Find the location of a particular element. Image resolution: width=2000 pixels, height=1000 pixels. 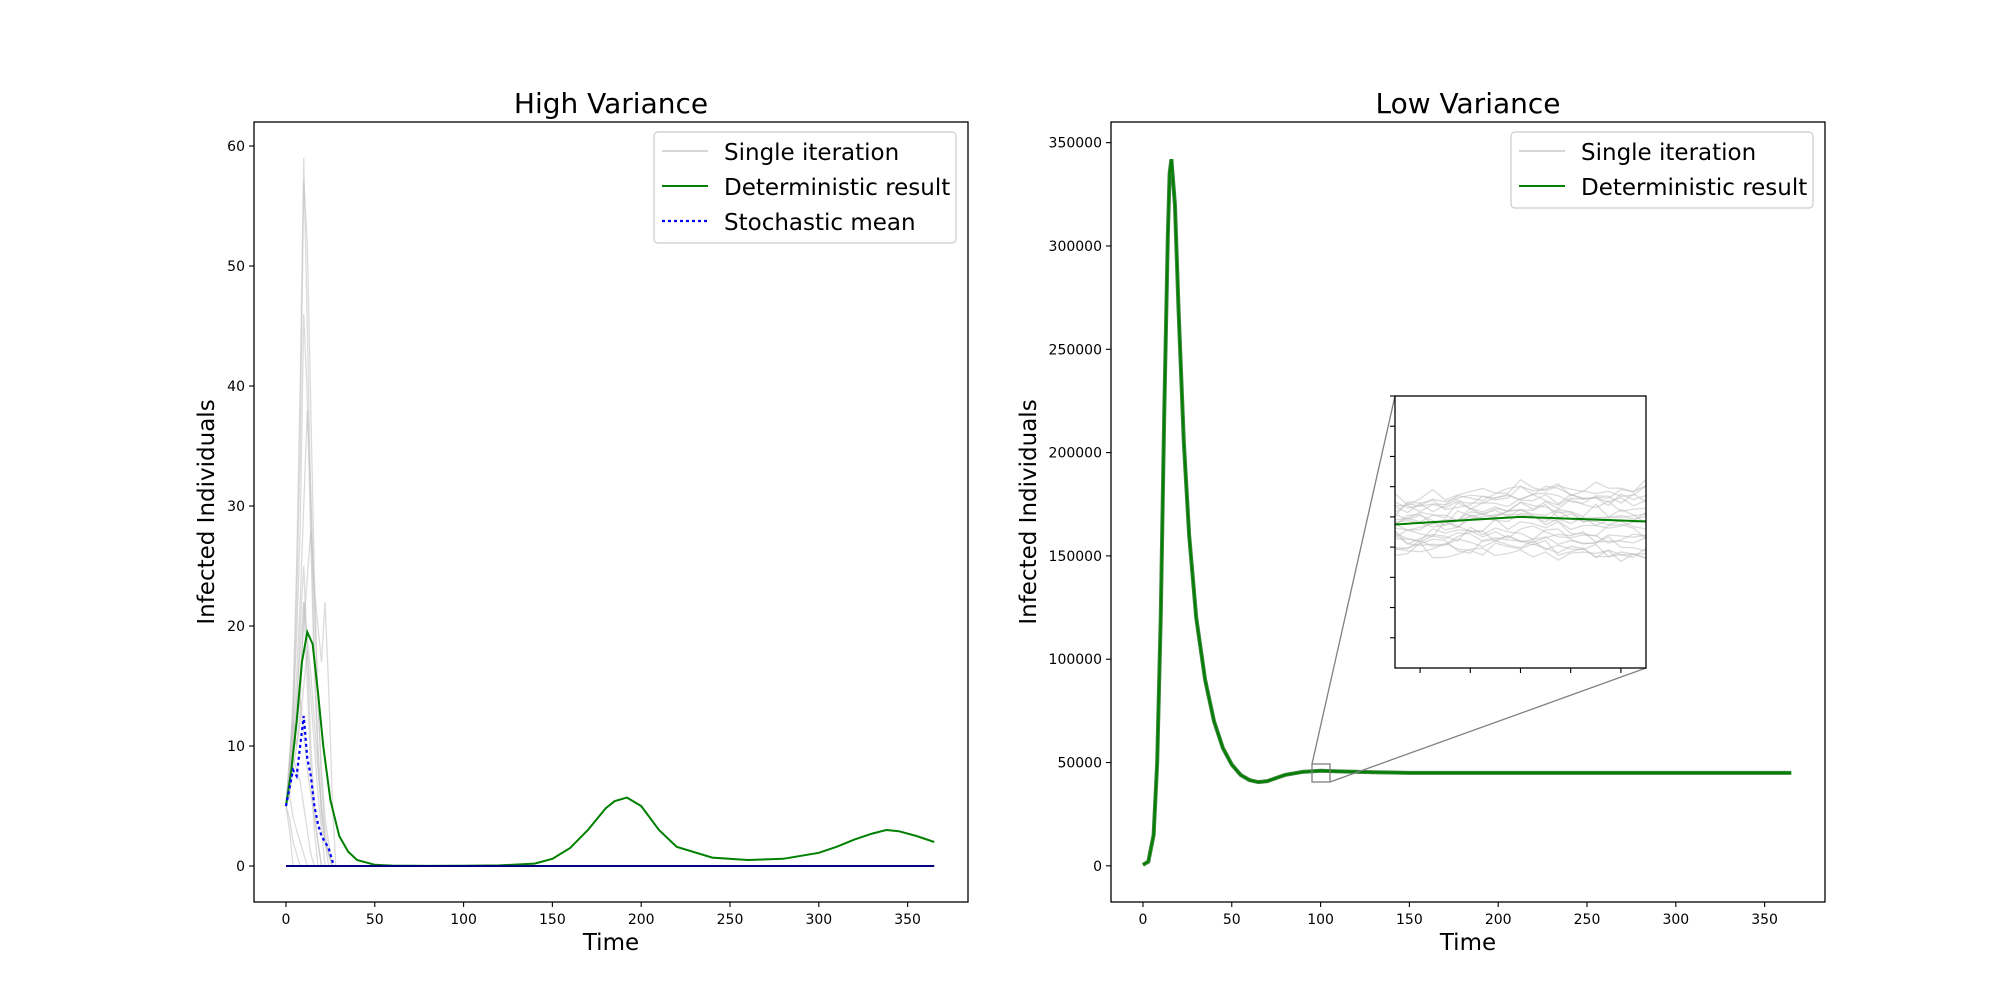

y-tick-label: 10 is located at coordinates (236, 747).